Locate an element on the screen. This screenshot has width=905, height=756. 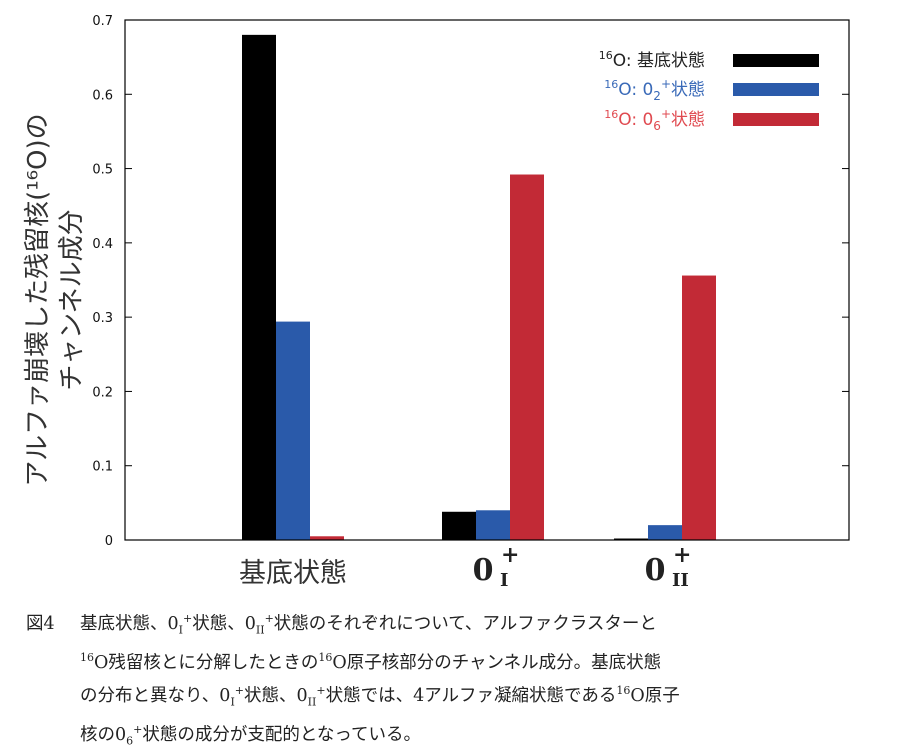
caption-line: 図4 基底状態、0I+状態、0II+状態のそれぞれについて、アルファクラスターと is located at coordinates (458, 624).